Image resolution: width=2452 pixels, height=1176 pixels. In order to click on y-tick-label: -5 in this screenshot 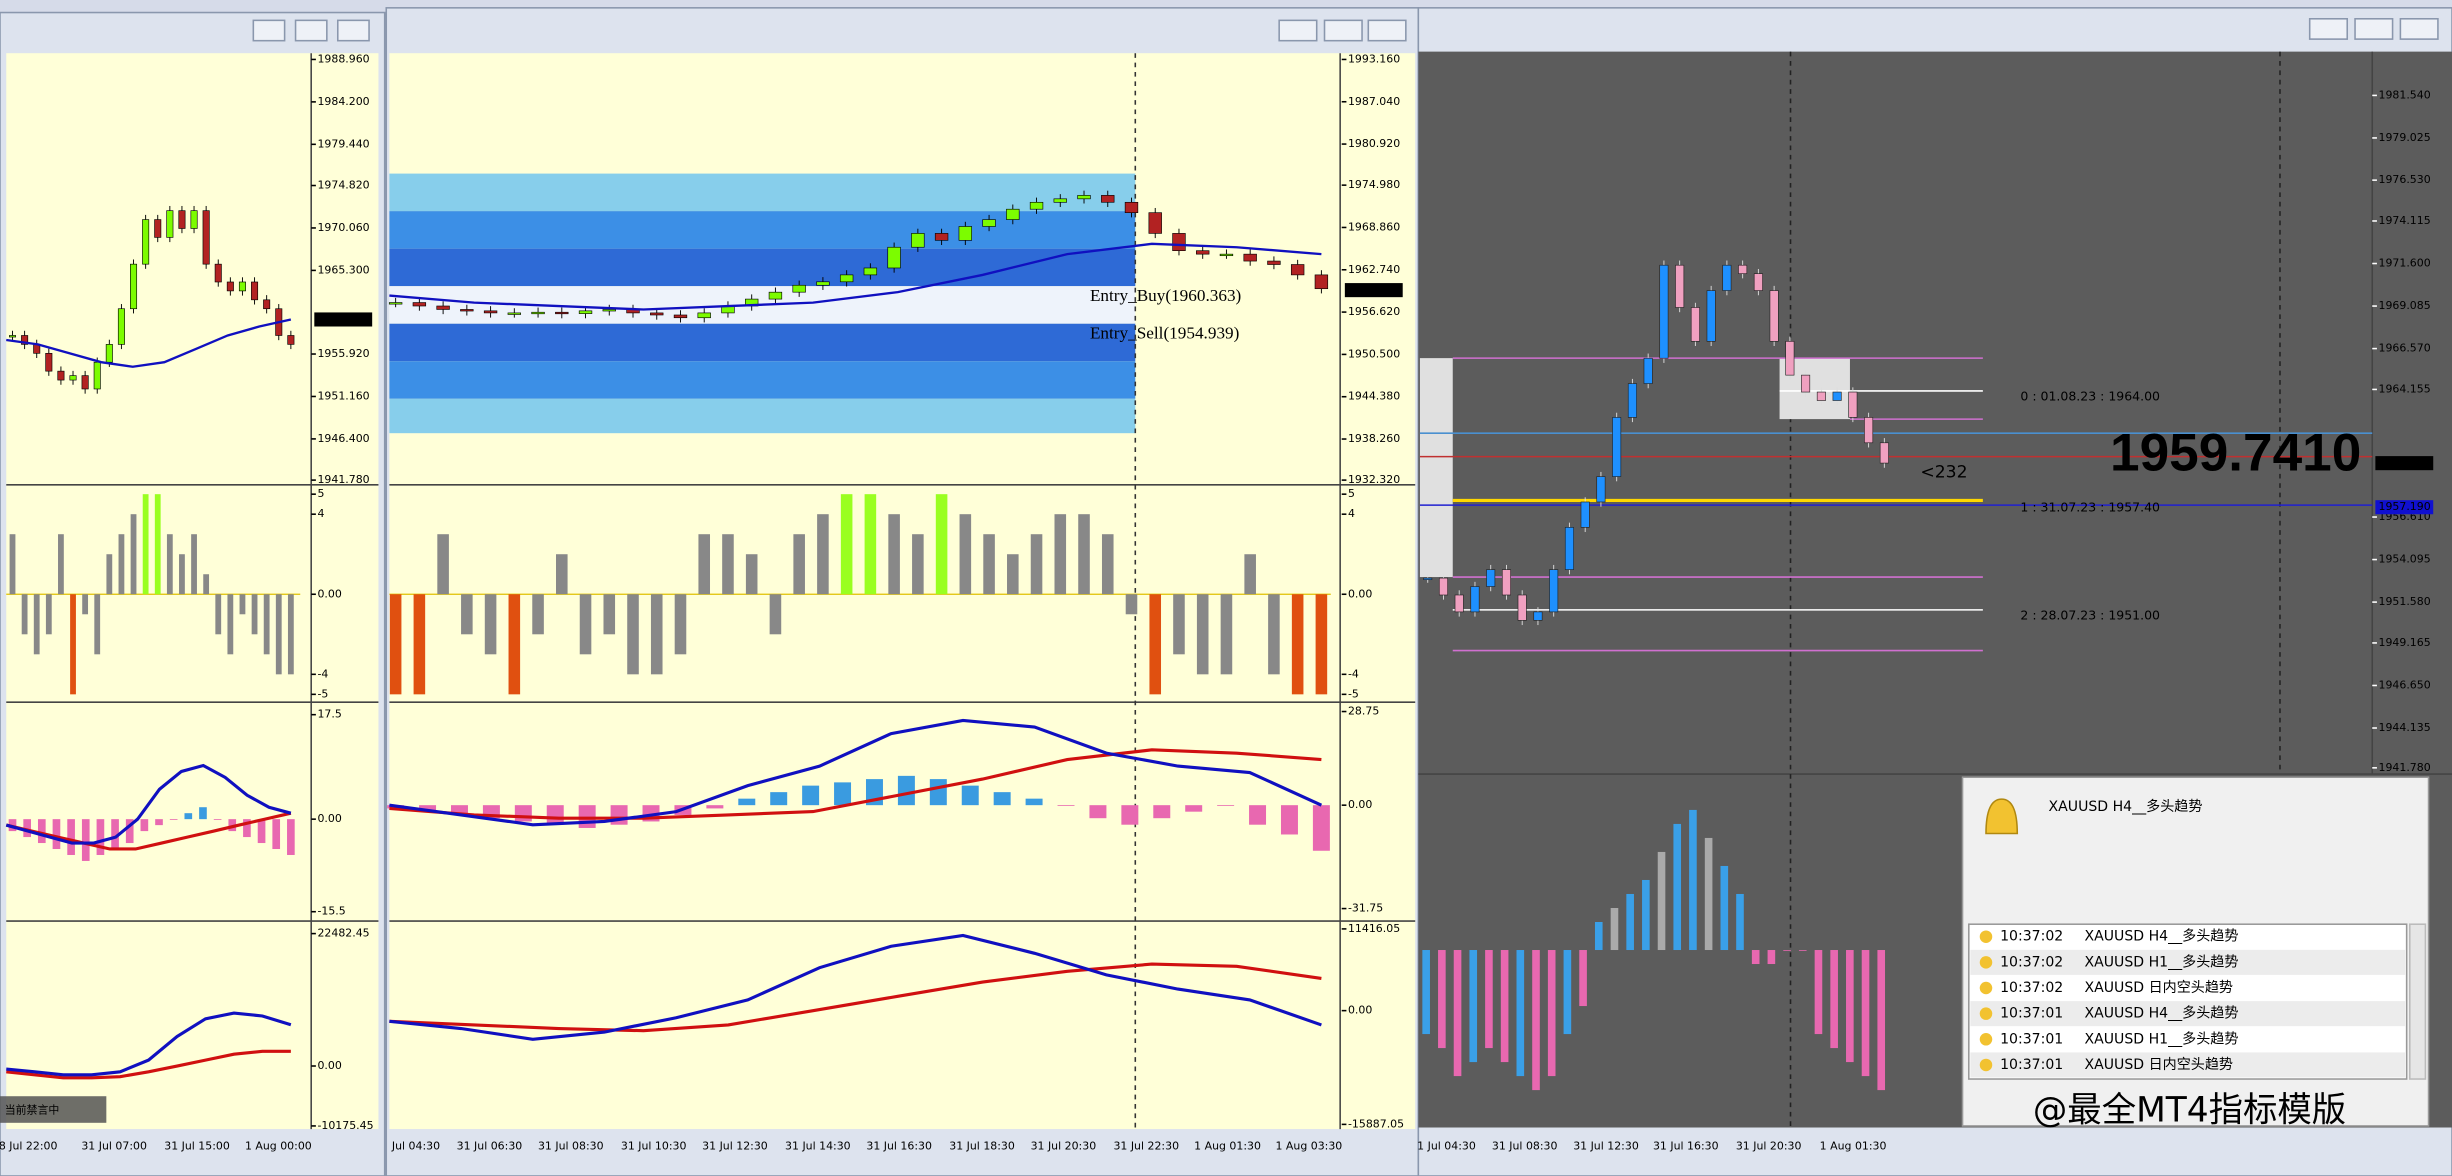, I will do `click(1353, 693)`.